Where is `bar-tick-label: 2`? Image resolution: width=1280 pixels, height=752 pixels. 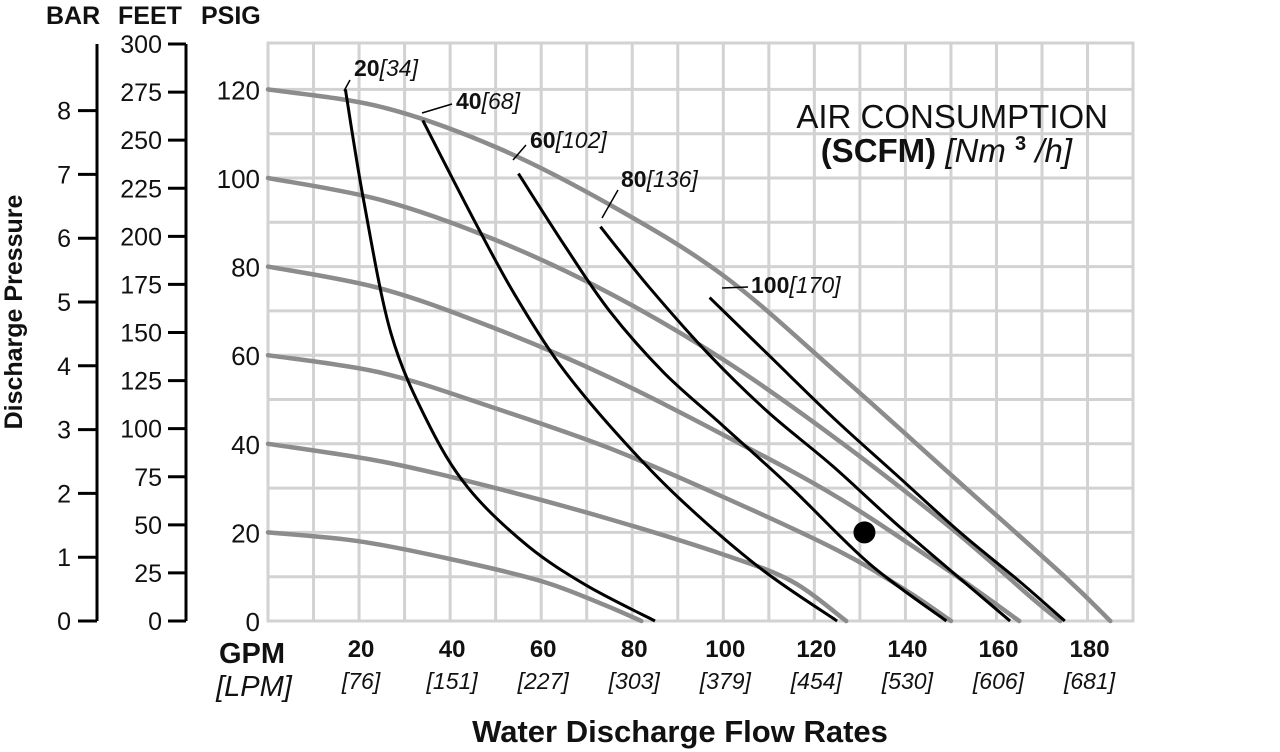
bar-tick-label: 2 is located at coordinates (64, 494).